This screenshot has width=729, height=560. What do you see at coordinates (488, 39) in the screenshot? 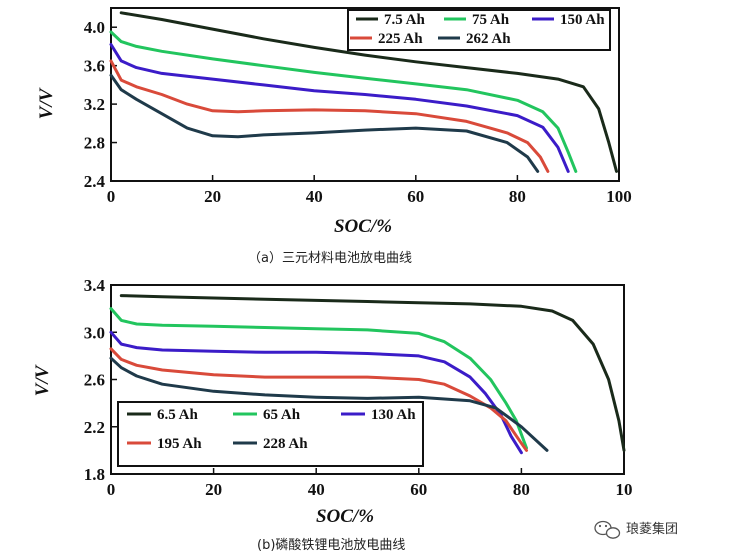
I see `legend-label: 262 Ah` at bounding box center [488, 39].